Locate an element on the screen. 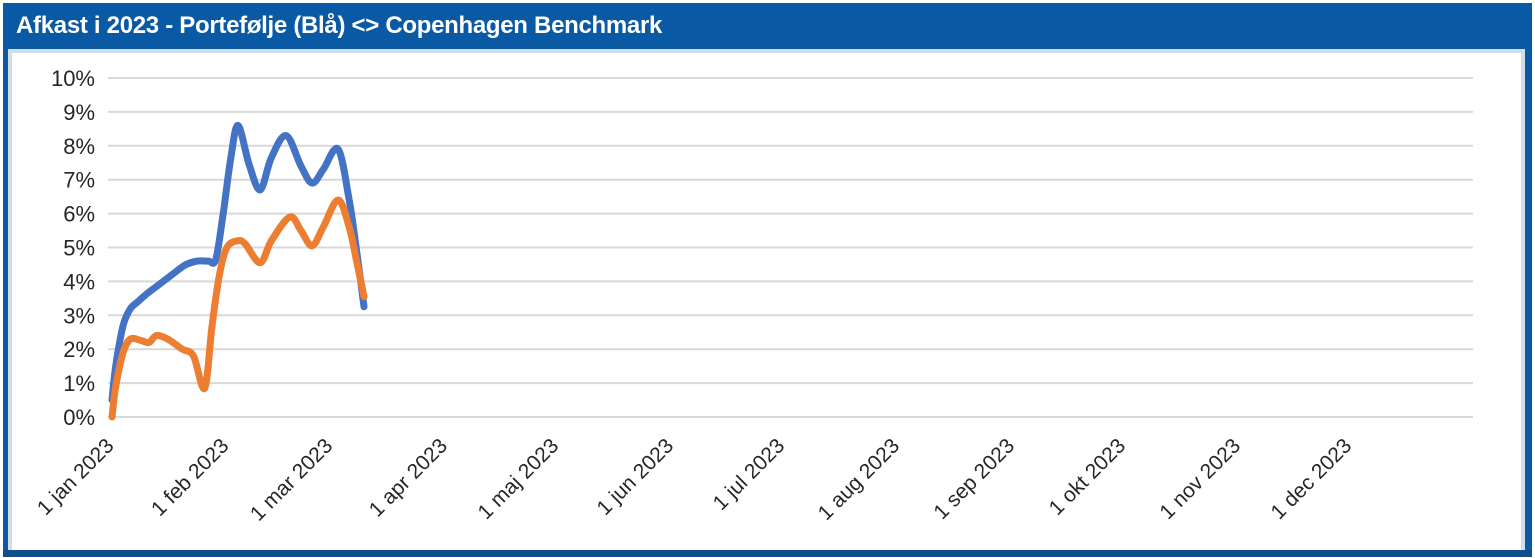 Image resolution: width=1535 pixels, height=558 pixels. bottom-border-bar is located at coordinates (767, 553).